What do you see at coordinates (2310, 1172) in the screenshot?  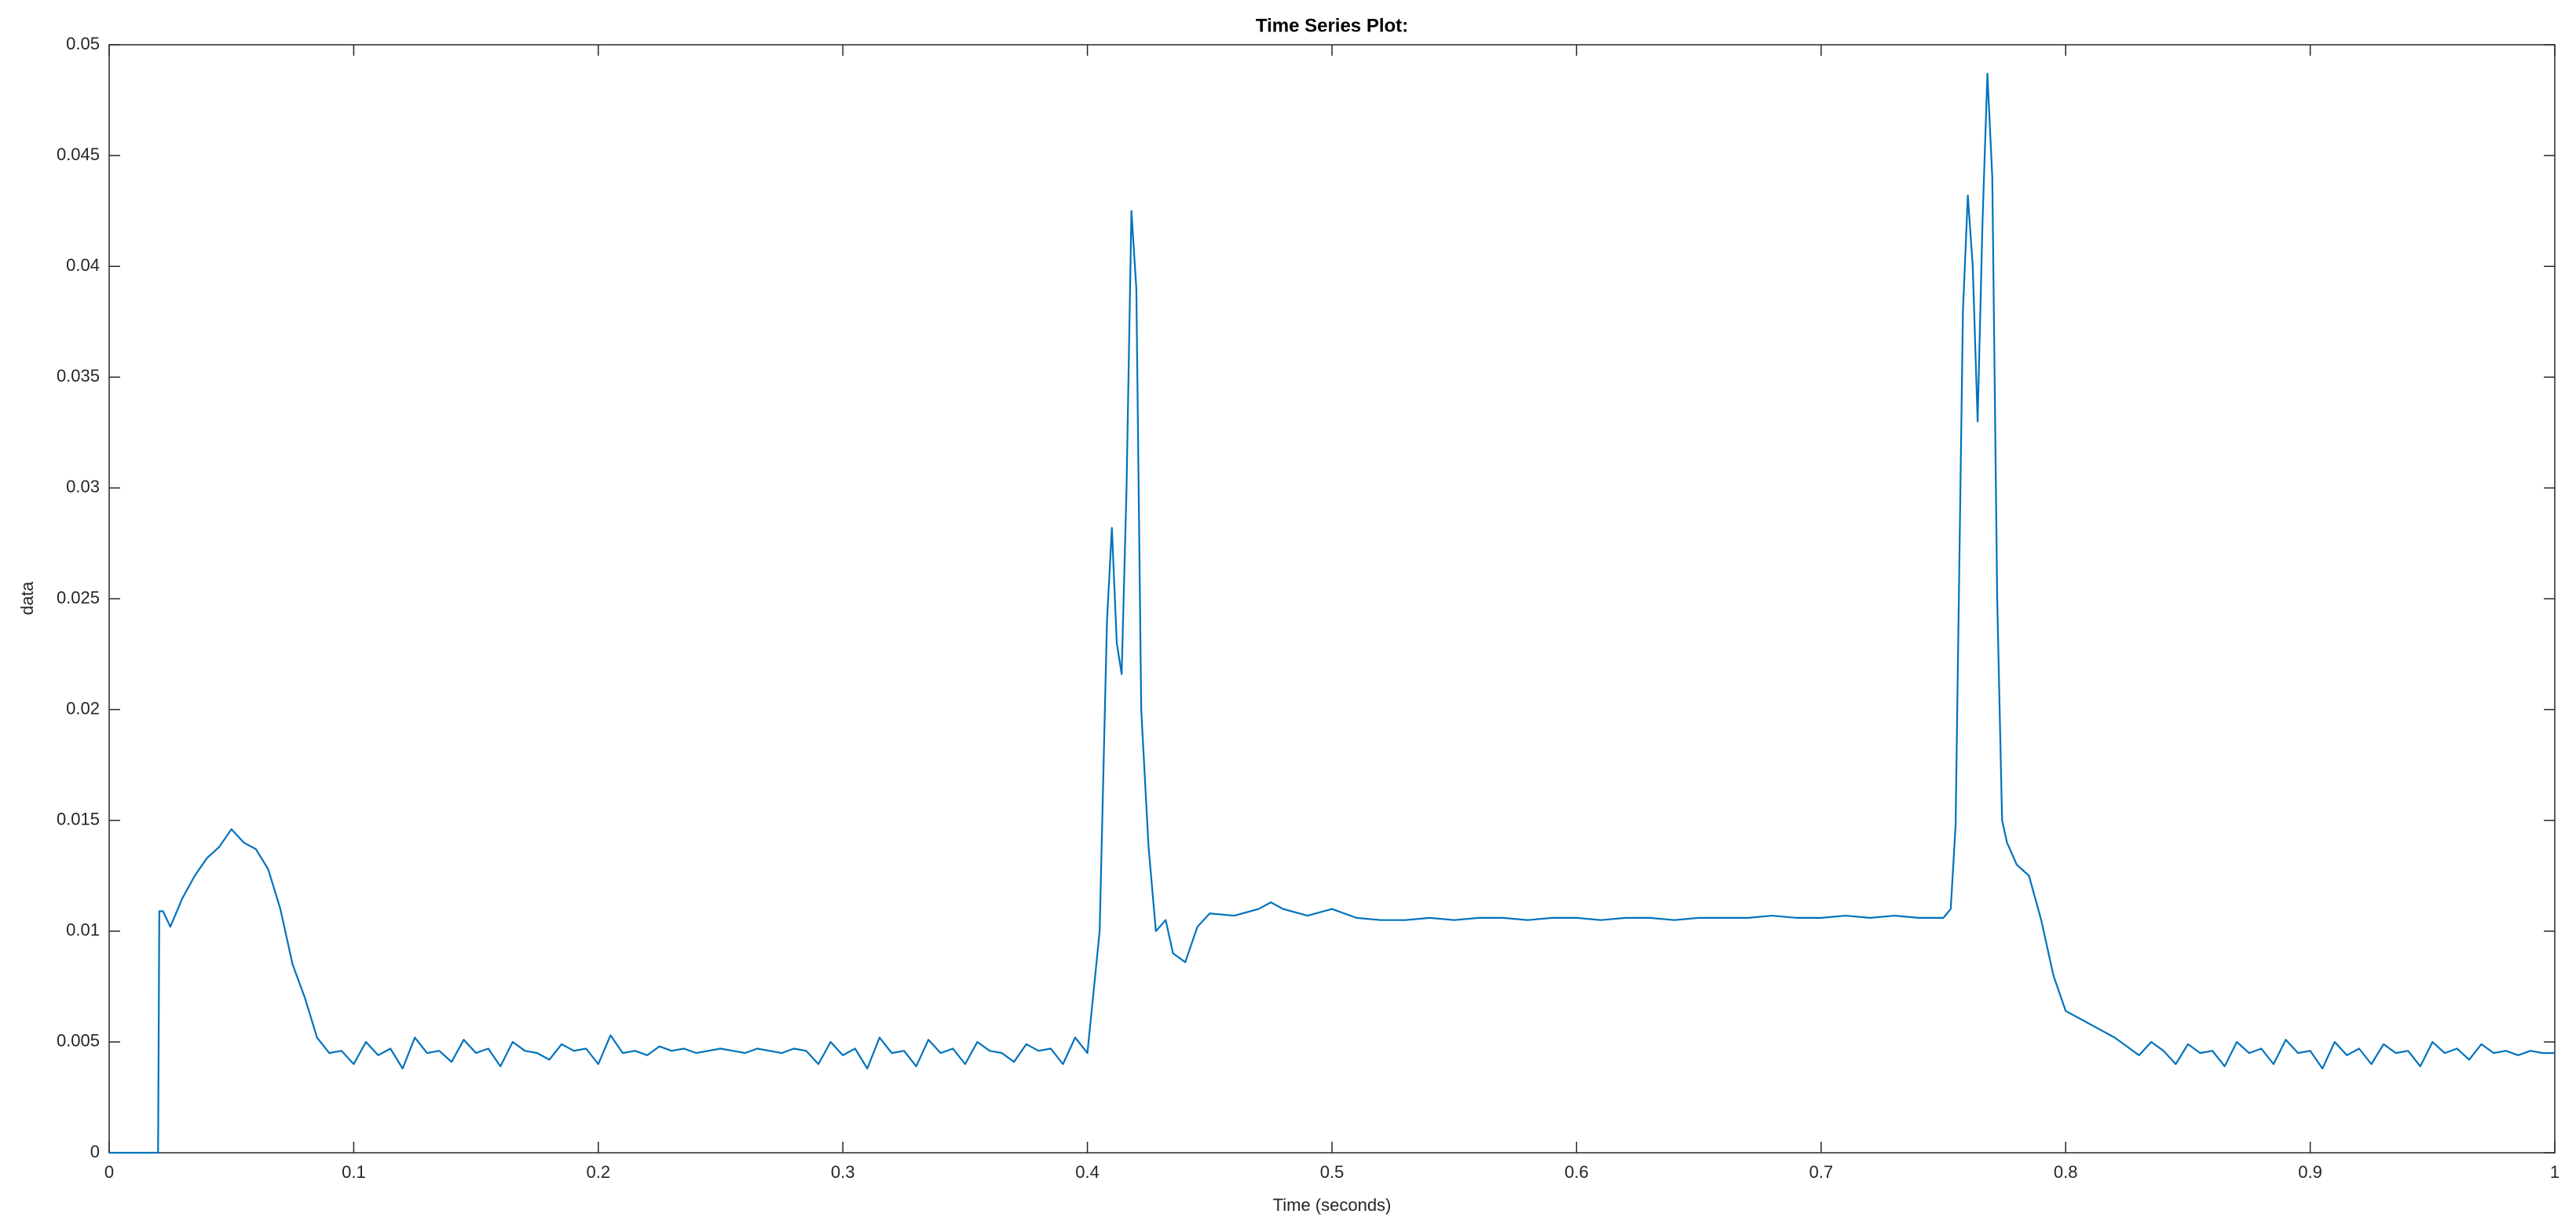 I see `x-tick-label: 0.9` at bounding box center [2310, 1172].